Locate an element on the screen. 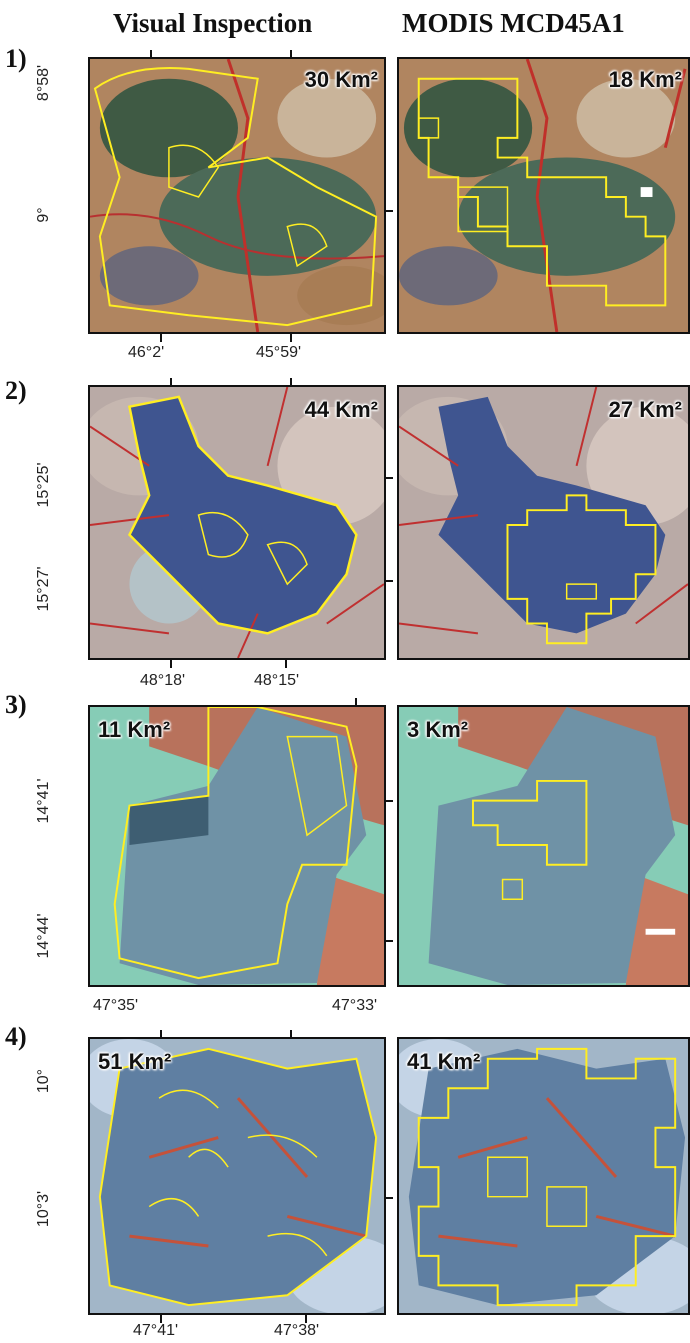 The width and height of the screenshot is (690, 1343). lon-tick-label: 48°18' is located at coordinates (163, 680).